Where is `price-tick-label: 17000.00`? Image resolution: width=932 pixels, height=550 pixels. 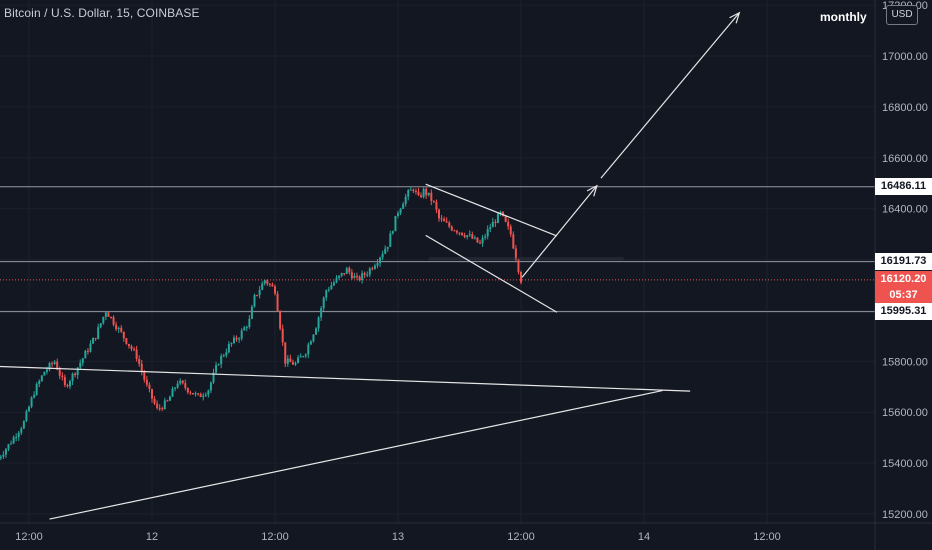
price-tick-label: 17000.00 is located at coordinates (905, 57).